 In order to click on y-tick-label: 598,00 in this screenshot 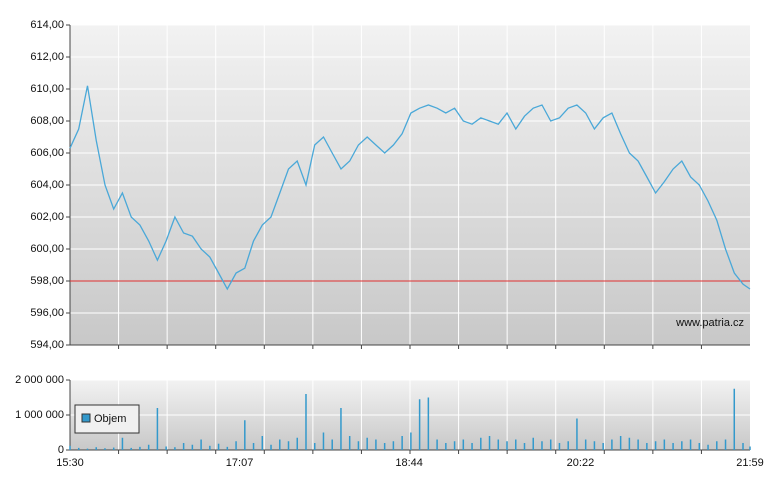, I will do `click(47, 281)`.